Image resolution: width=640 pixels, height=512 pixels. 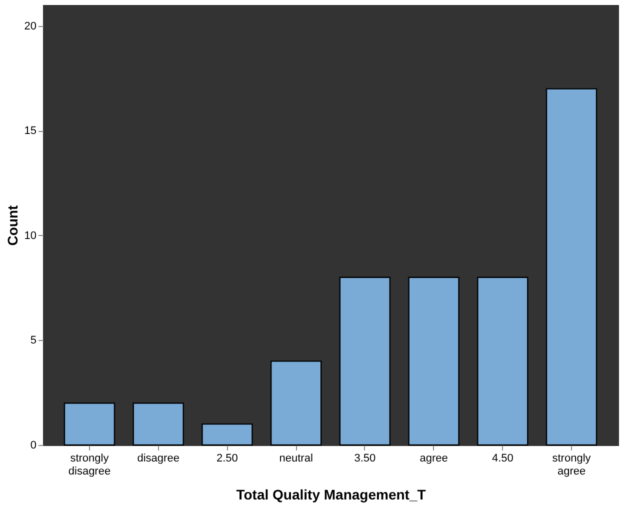 What do you see at coordinates (30, 236) in the screenshot?
I see `y-tick-label: 10` at bounding box center [30, 236].